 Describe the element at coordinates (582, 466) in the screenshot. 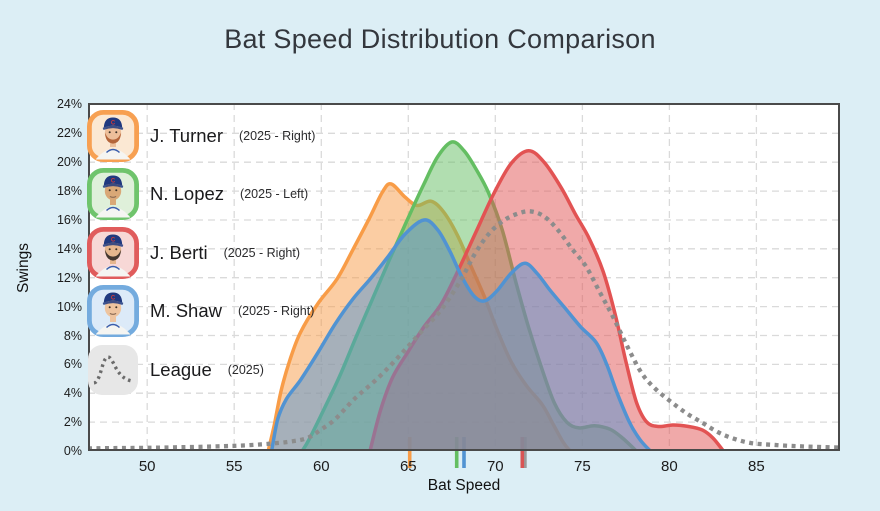

I see `x-tick-label: 75` at that location.